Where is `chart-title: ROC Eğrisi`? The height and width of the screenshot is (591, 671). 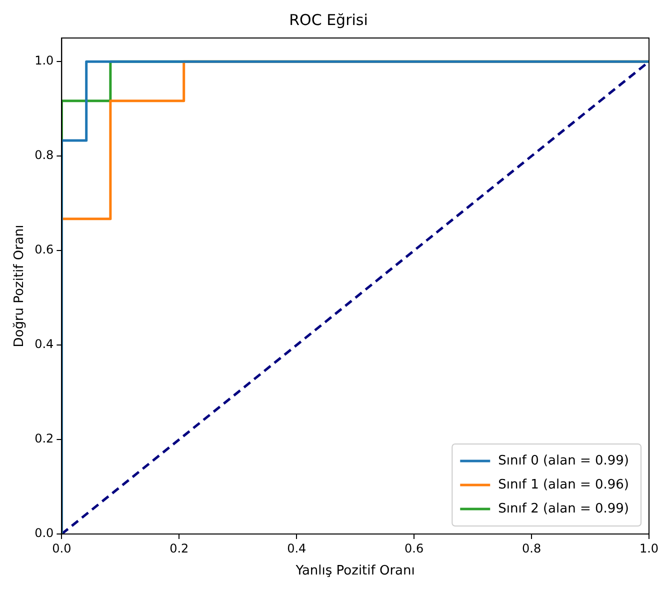
chart-title: ROC Eğrisi is located at coordinates (328, 19).